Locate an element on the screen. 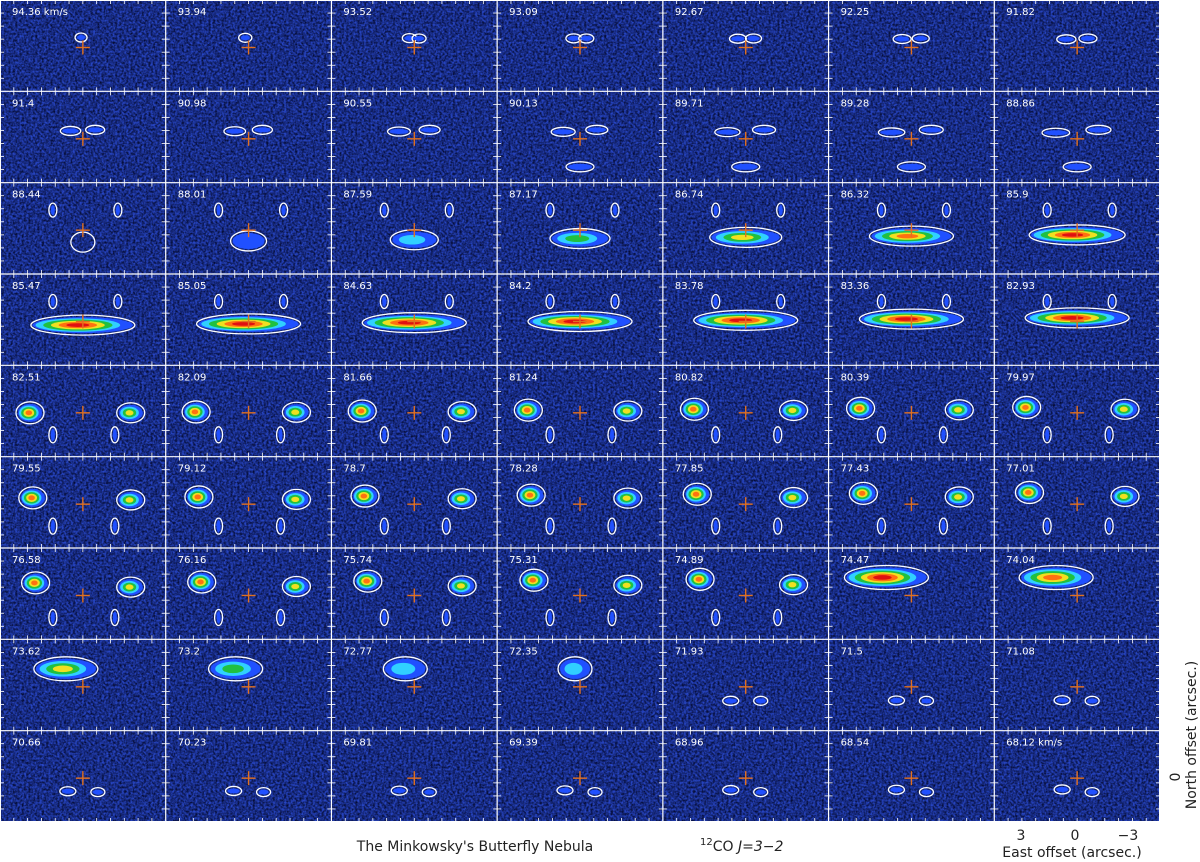 This screenshot has height=862, width=1200. velocity-label: 92.67 is located at coordinates (689, 12).